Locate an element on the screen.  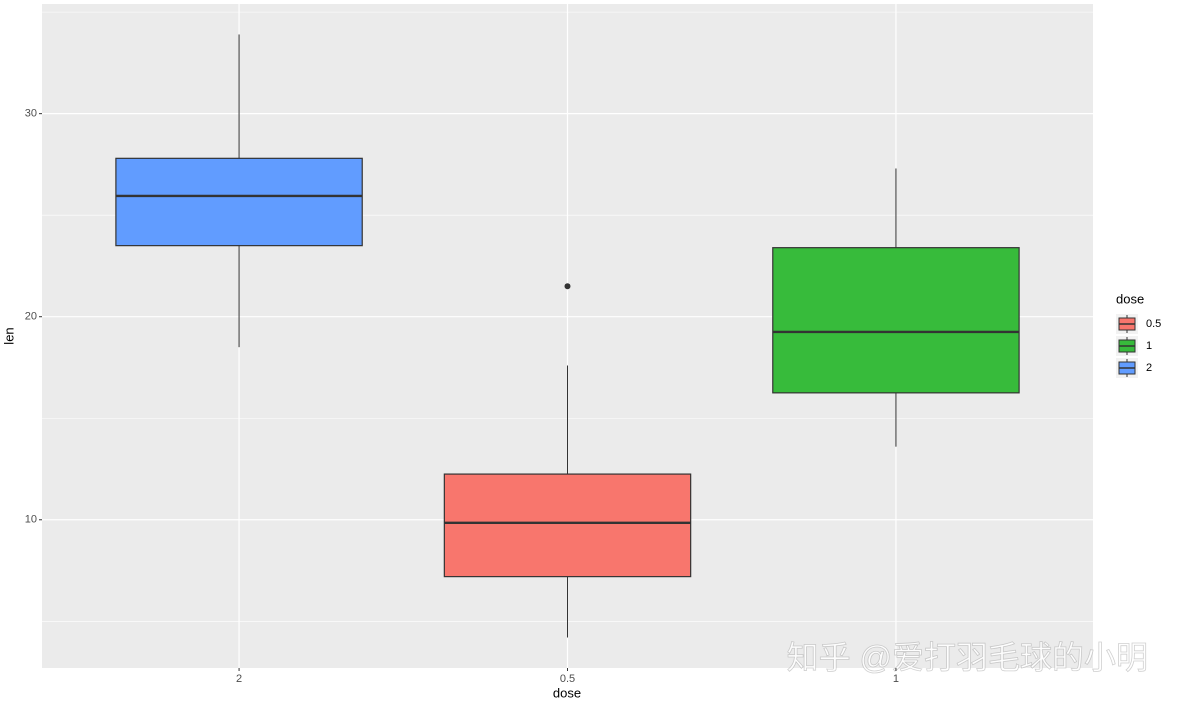
y-tick-label: 30 is located at coordinates (31, 114).